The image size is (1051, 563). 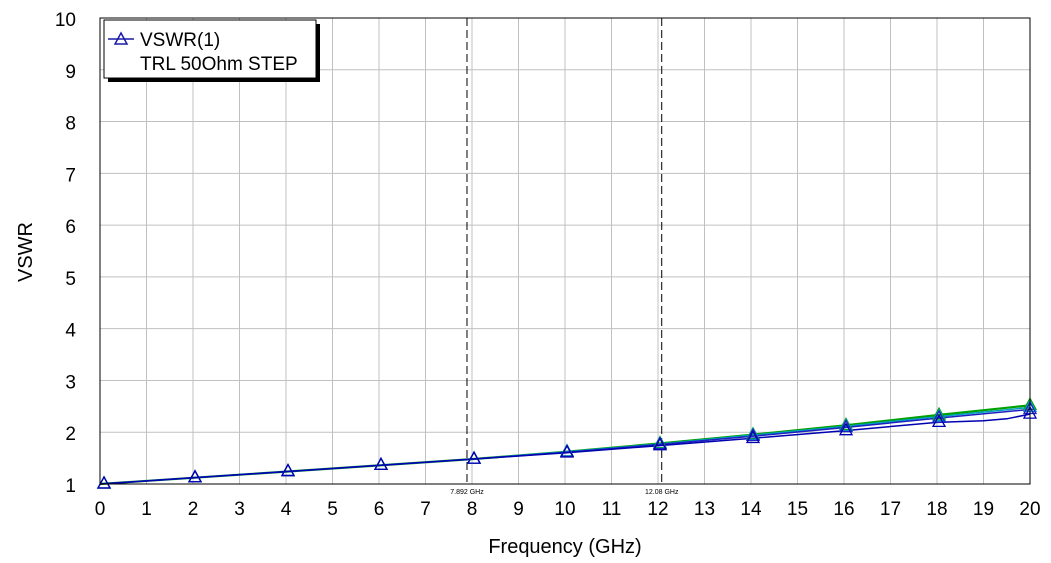 I want to click on x-tick-label: 8, so click(x=472, y=509).